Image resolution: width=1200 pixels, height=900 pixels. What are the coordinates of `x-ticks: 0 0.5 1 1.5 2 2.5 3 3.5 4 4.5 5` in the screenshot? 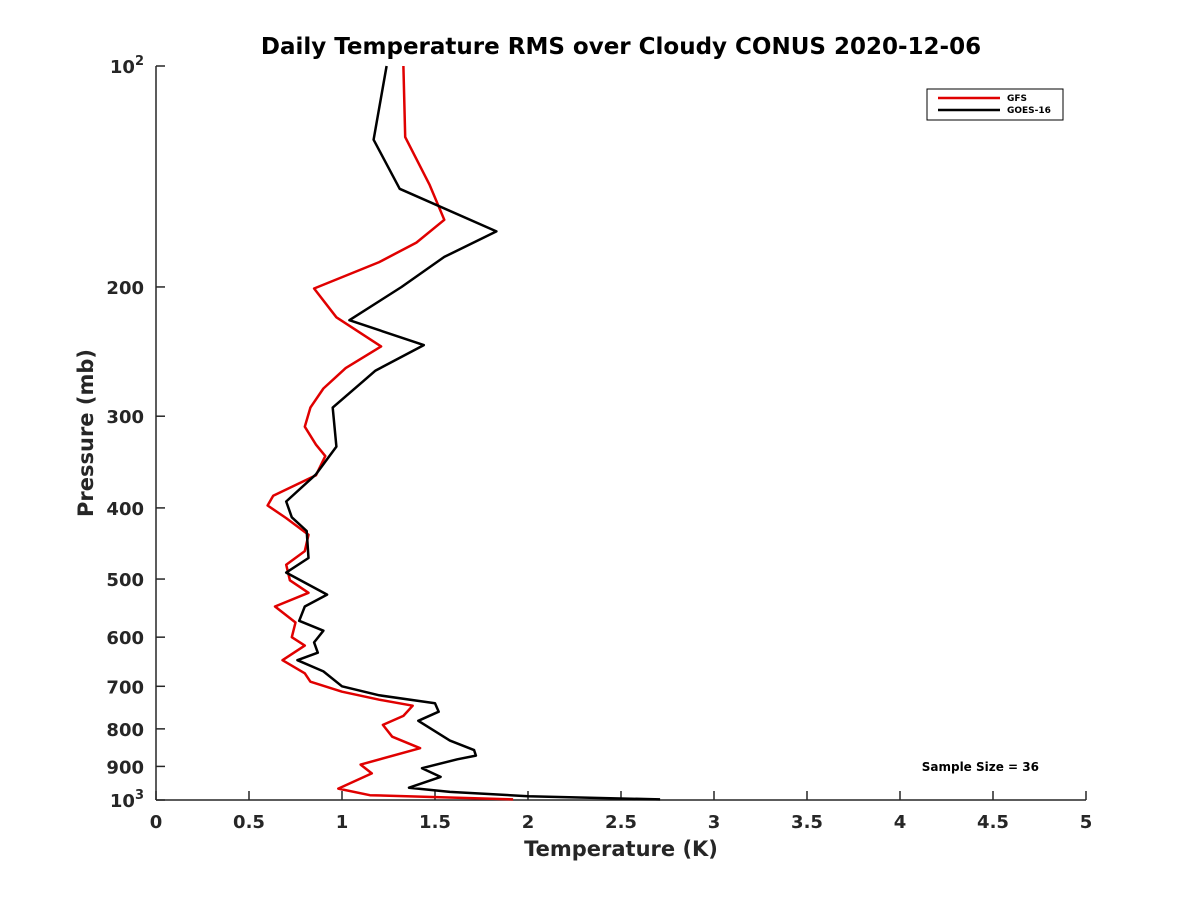 It's located at (621, 812).